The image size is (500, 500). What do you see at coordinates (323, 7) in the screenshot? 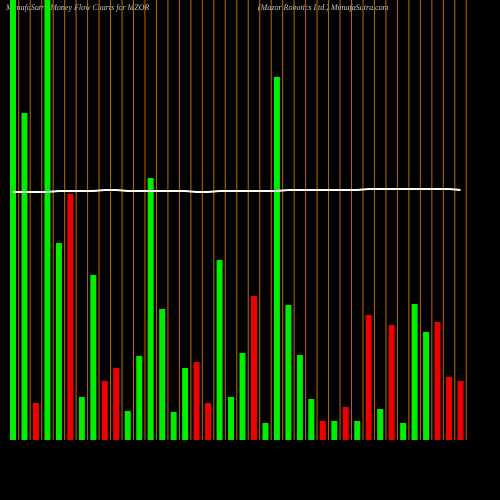
I see `chart-subtitle: (Mazor Robotics Ltd.) MunafaSutra.com` at bounding box center [323, 7].